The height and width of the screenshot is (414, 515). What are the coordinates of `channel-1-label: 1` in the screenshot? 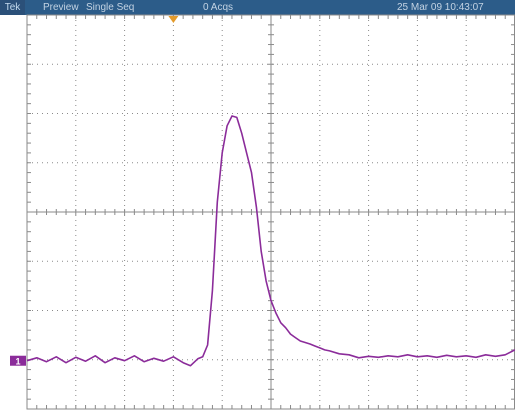 It's located at (17, 362).